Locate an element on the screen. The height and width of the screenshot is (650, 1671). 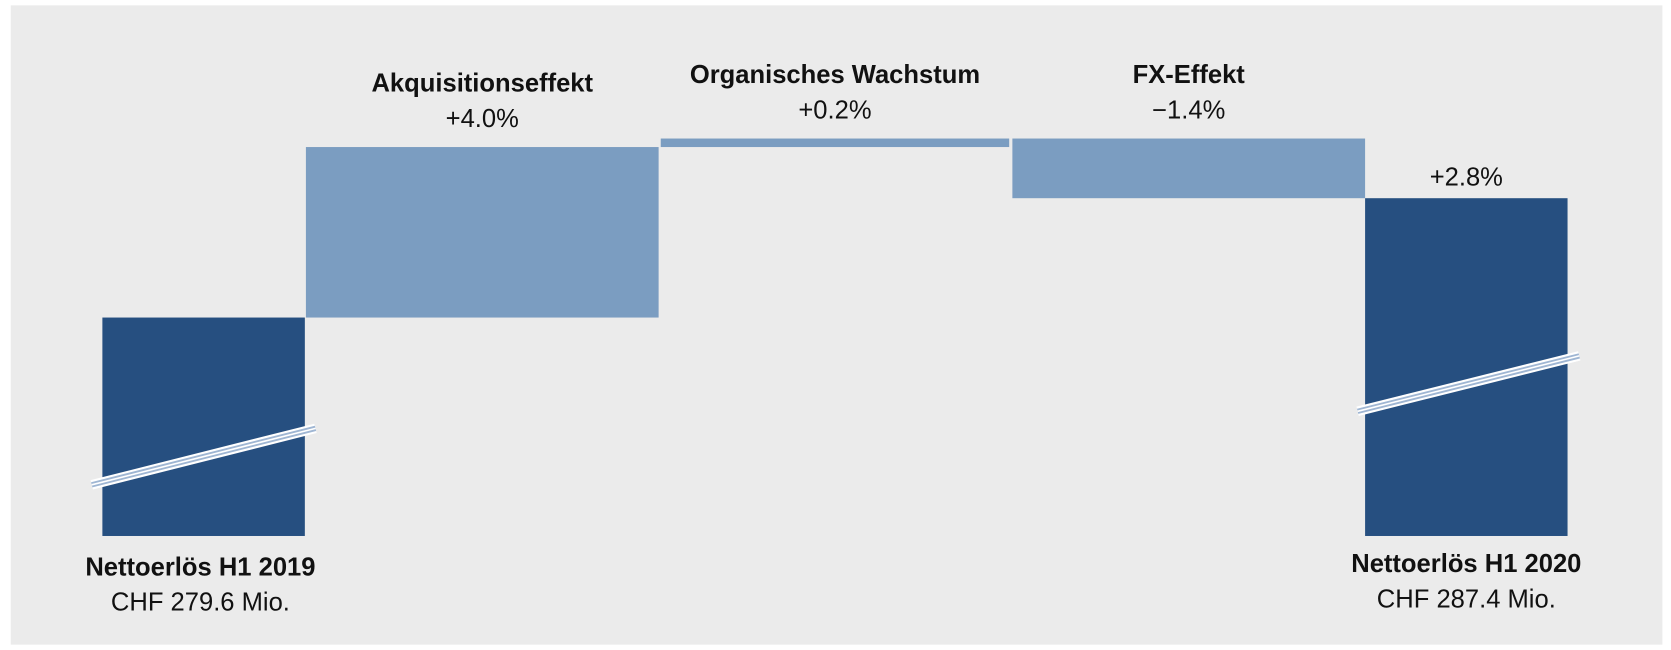
total-label: Nettoerlös H1 2019 is located at coordinates (200, 567).